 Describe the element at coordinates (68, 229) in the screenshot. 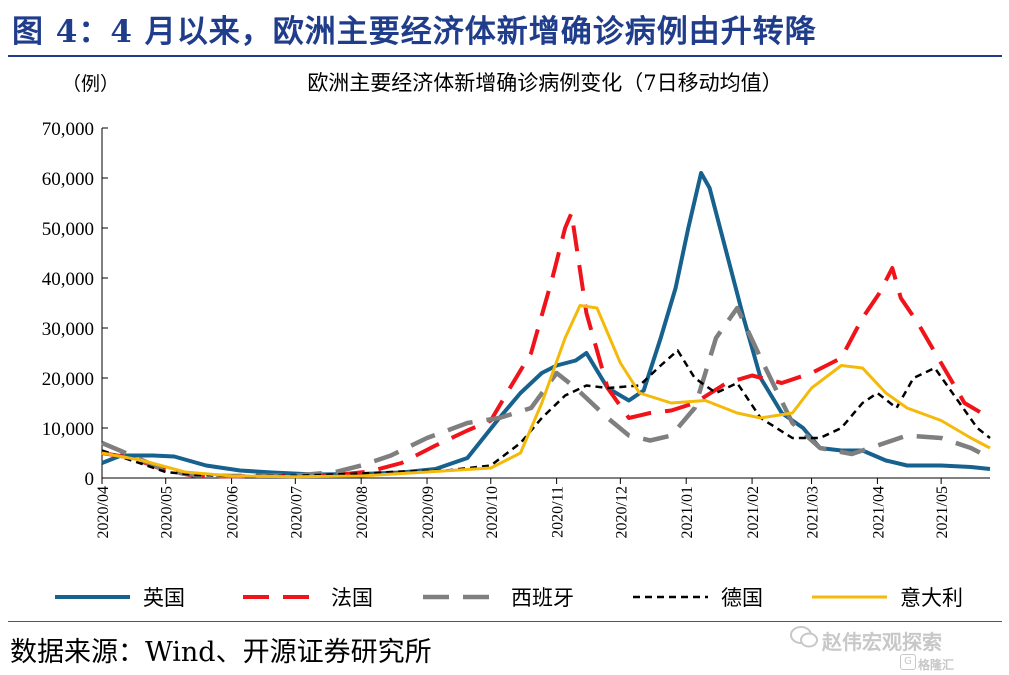

I see `y-tick-label: 50,000` at that location.